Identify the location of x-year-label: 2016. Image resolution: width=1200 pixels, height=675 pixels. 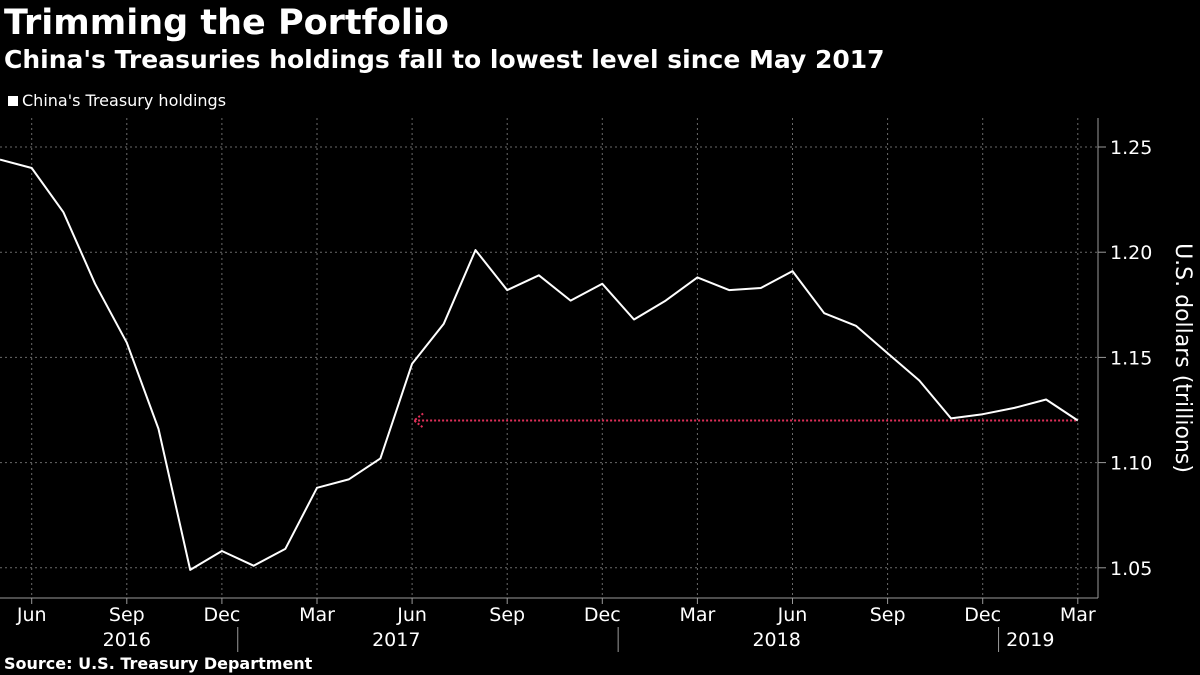
(127, 640).